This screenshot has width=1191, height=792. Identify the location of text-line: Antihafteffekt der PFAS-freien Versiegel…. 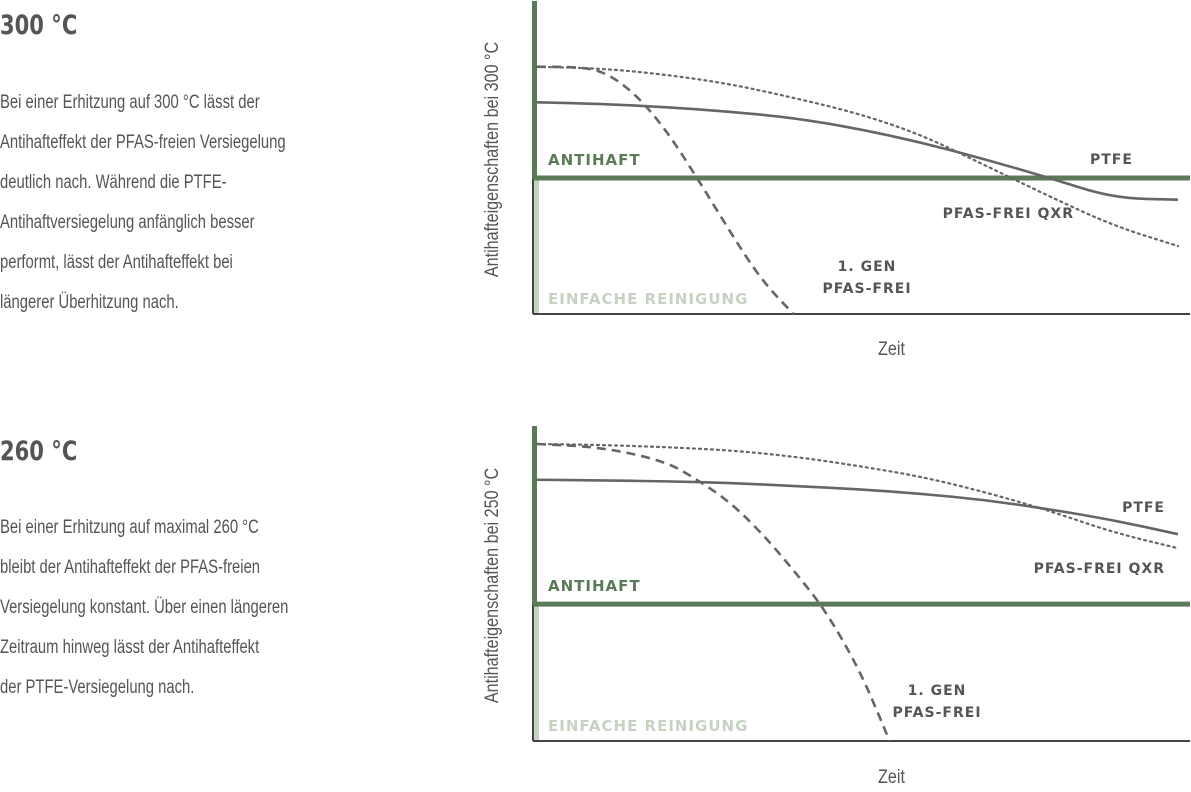
(143, 142).